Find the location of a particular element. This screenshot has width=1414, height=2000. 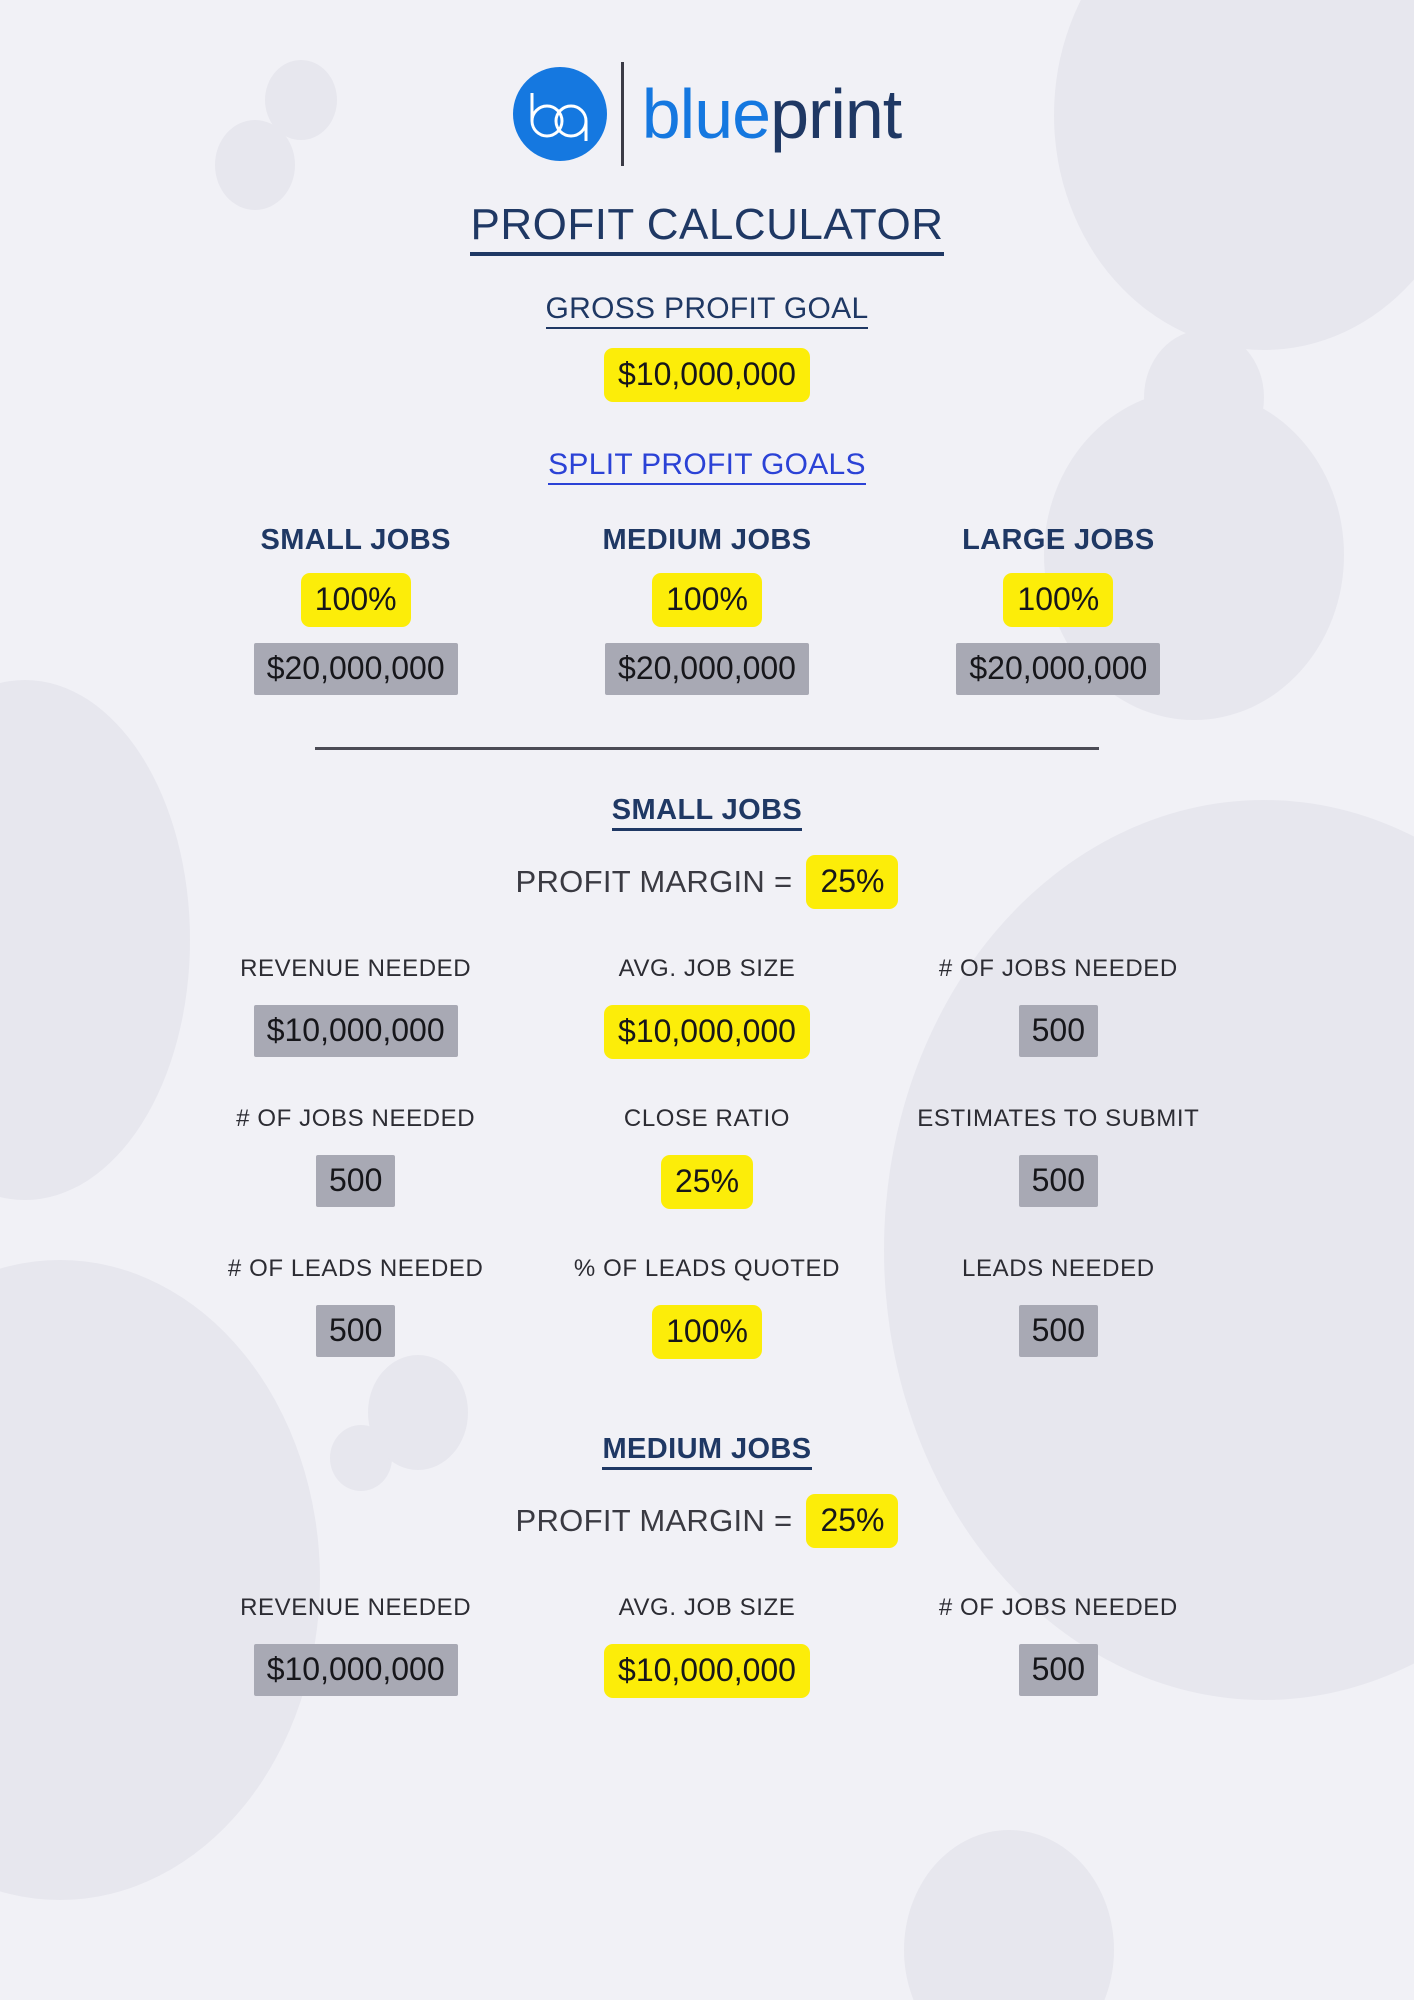

metric-cell: # OF LEADS NEEDED 500 is located at coordinates (355, 1307).